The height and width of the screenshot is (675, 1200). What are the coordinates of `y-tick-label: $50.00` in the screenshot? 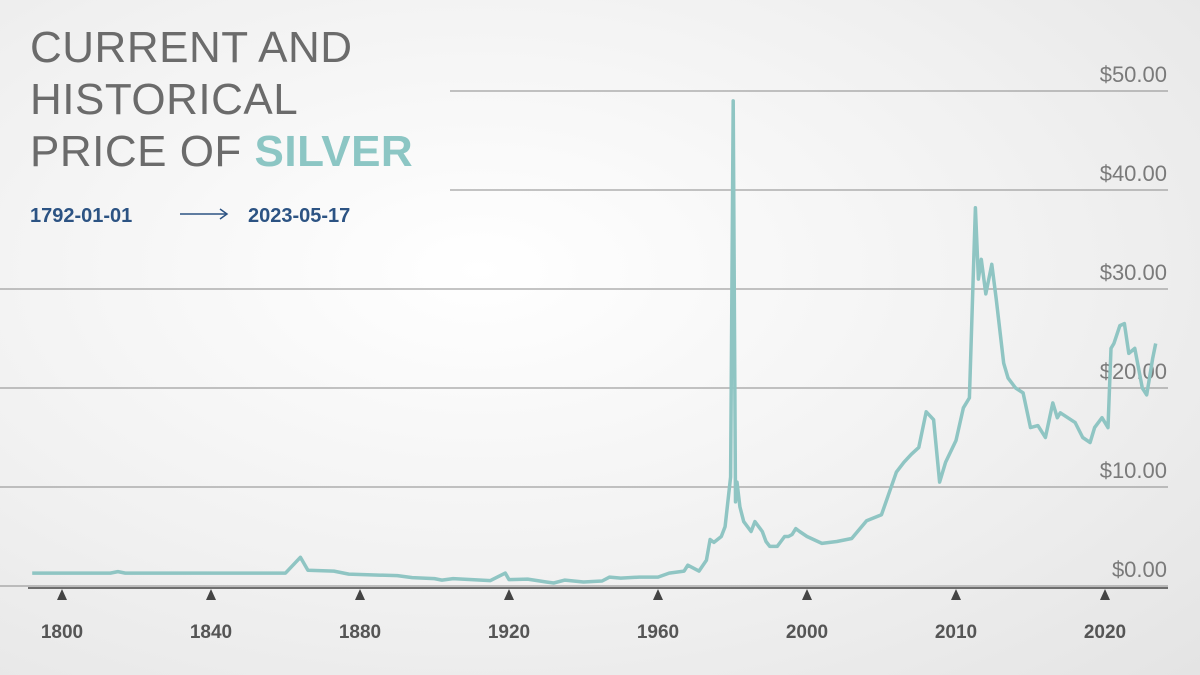 It's located at (1133, 74).